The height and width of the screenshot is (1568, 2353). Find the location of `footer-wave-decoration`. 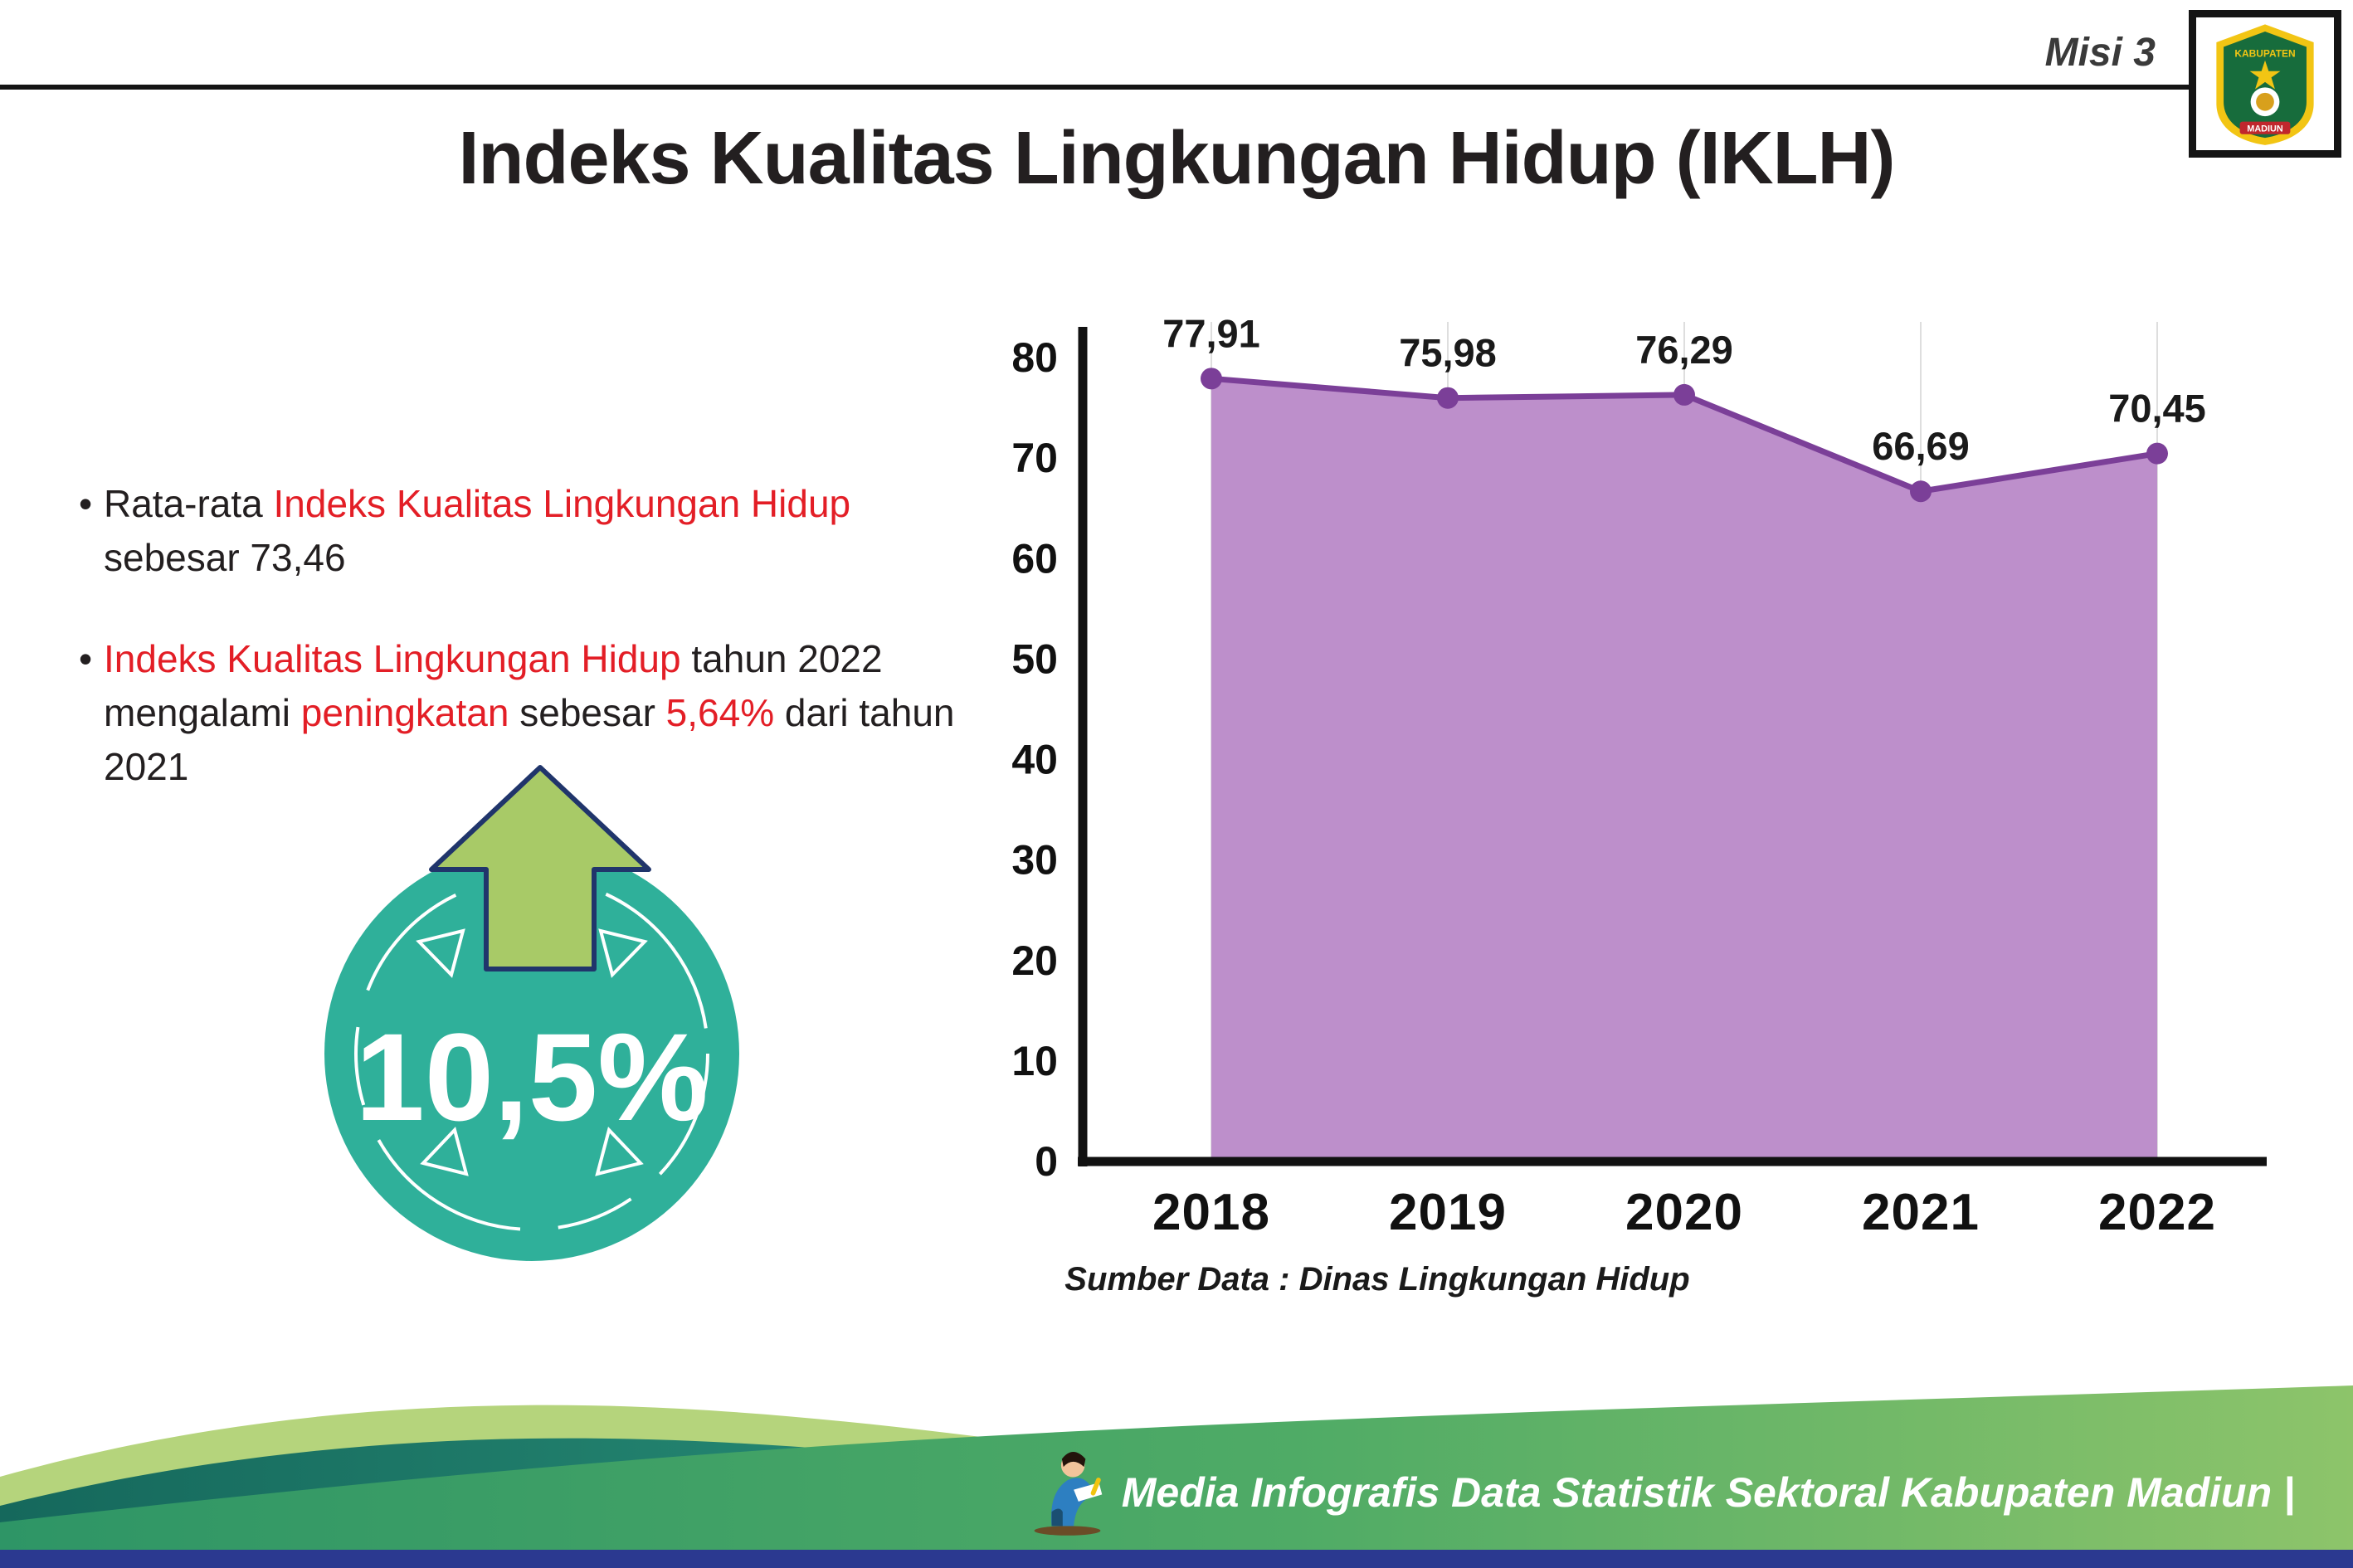

footer-wave-decoration is located at coordinates (1176, 1476).